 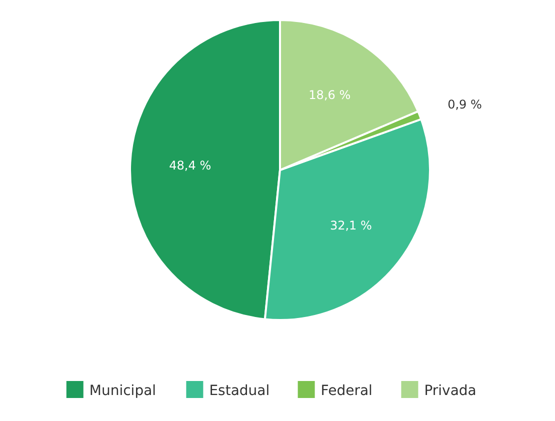 I want to click on data-label: 18,6 %, so click(x=329, y=95).